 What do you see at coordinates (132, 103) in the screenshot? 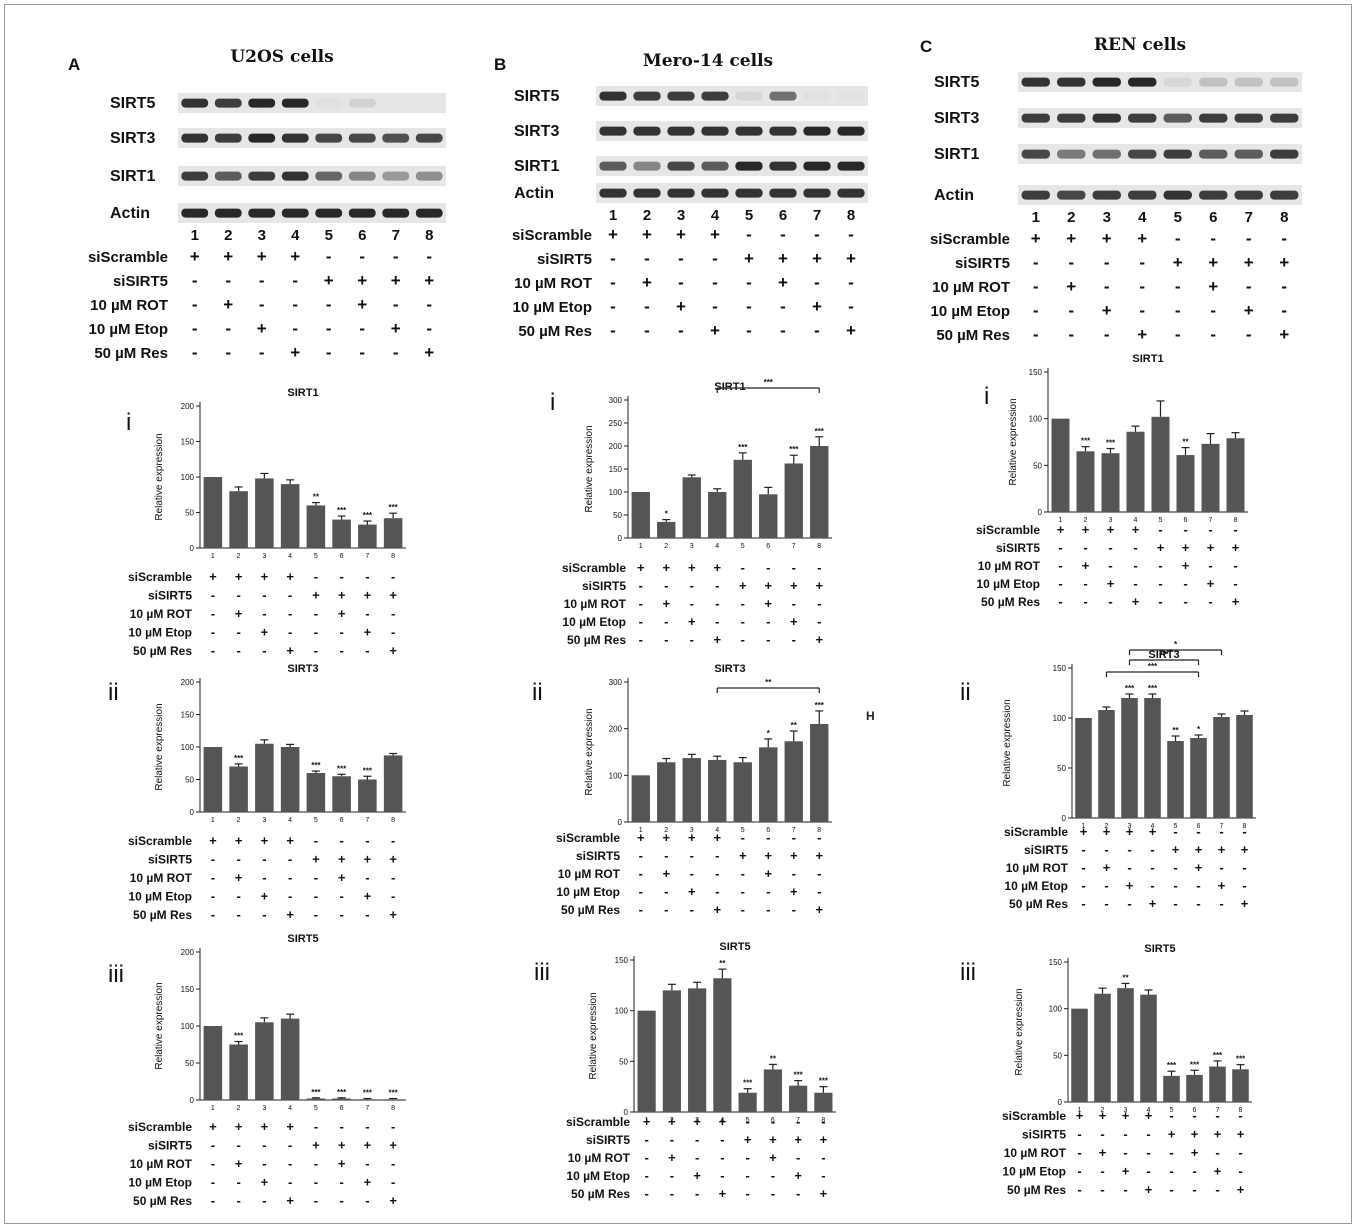
I see `blot-label-sirt5-a: SIRT5` at bounding box center [132, 103].